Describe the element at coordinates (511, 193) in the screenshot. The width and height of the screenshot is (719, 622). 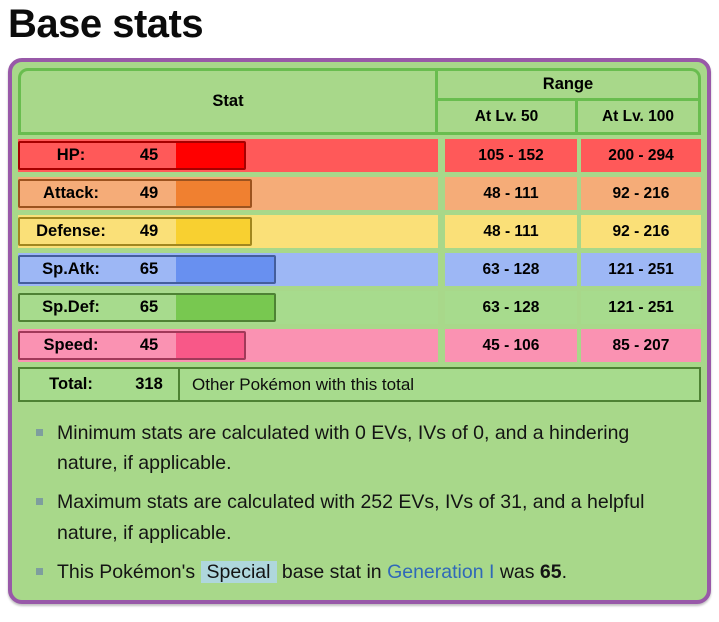
I see `attack-range-lv50: 48 - 111` at that location.